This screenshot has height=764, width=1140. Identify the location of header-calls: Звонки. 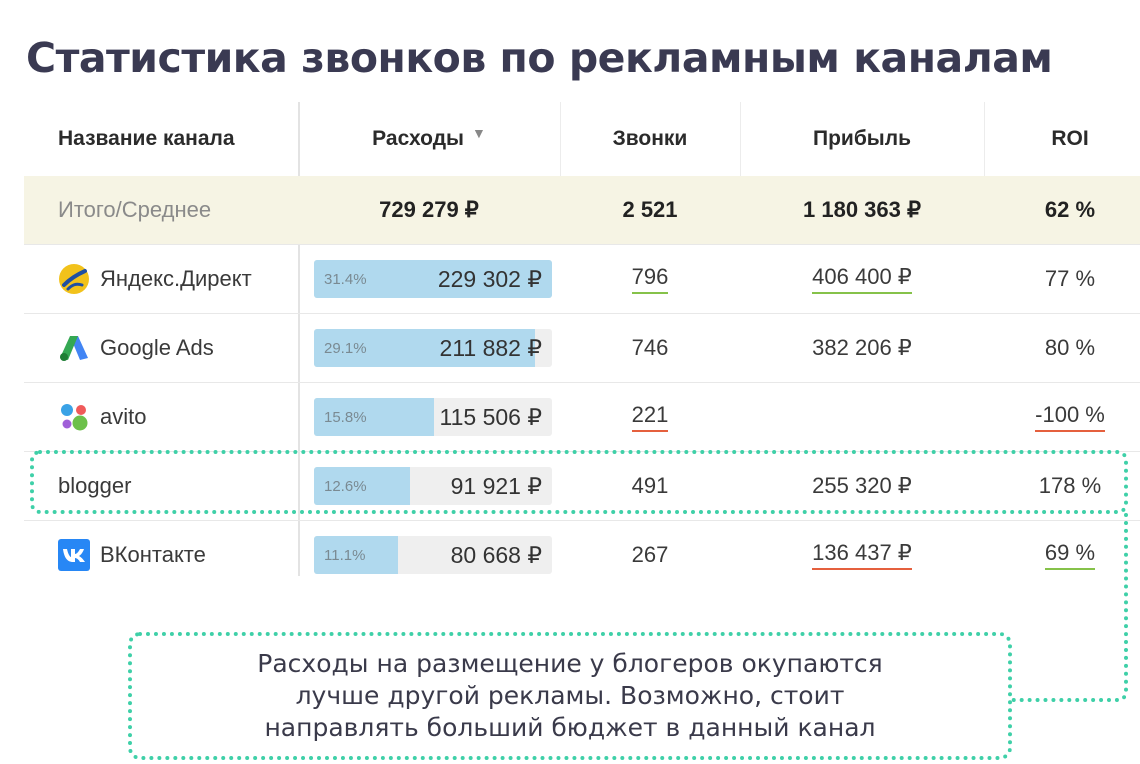
(650, 138).